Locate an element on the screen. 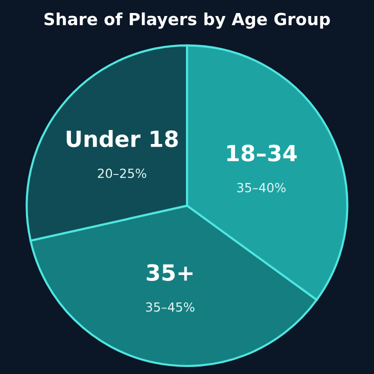 The image size is (374, 374). slice-label: Under 18 is located at coordinates (122, 139).